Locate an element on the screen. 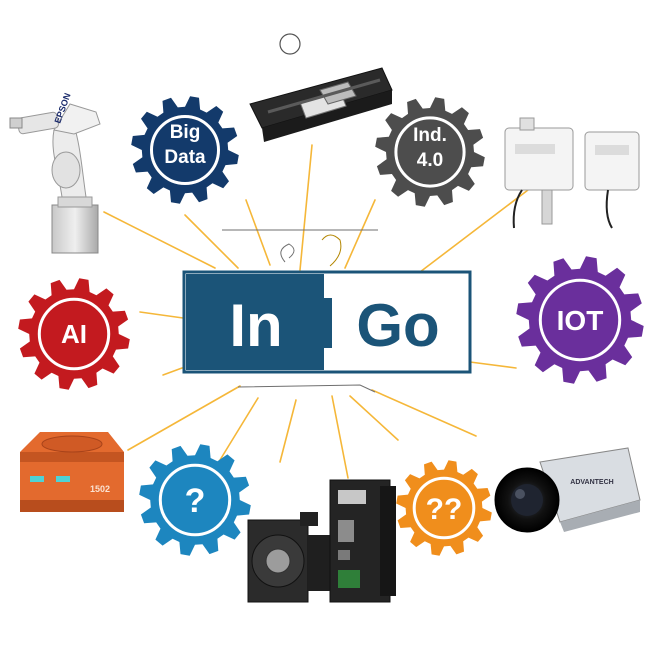 This screenshot has height=654, width=649. cable-lines is located at coordinates (300, 311).